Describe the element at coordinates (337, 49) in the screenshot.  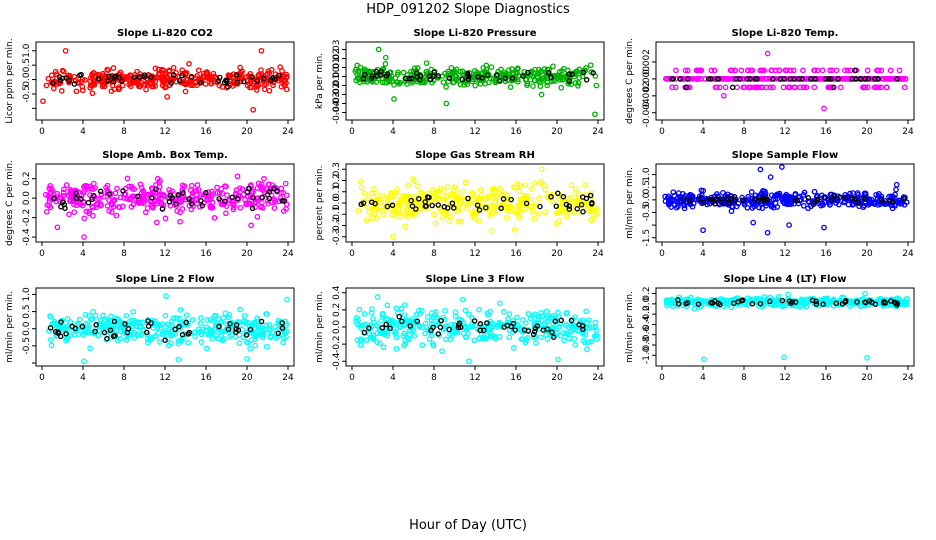
I see `y-tick-label: 0.03` at that location.